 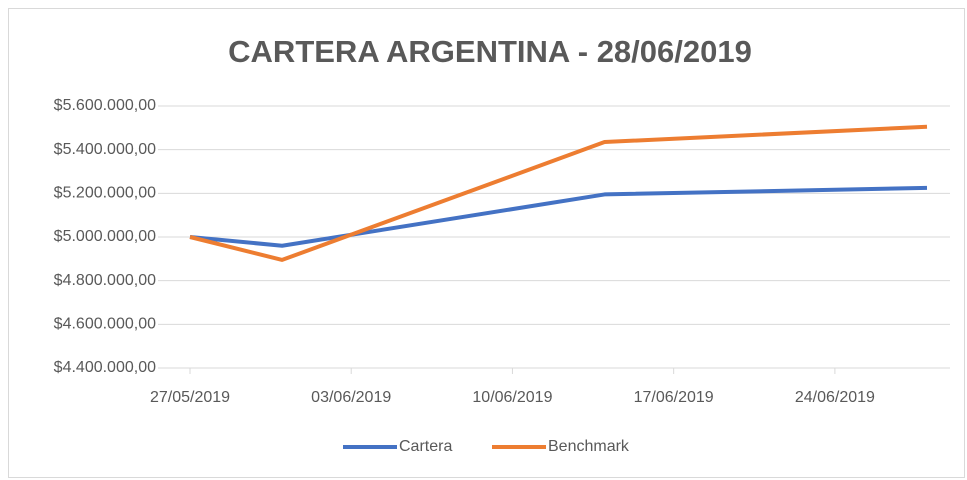 I want to click on y-tick-label: $5.200.000,00, so click(x=105, y=193).